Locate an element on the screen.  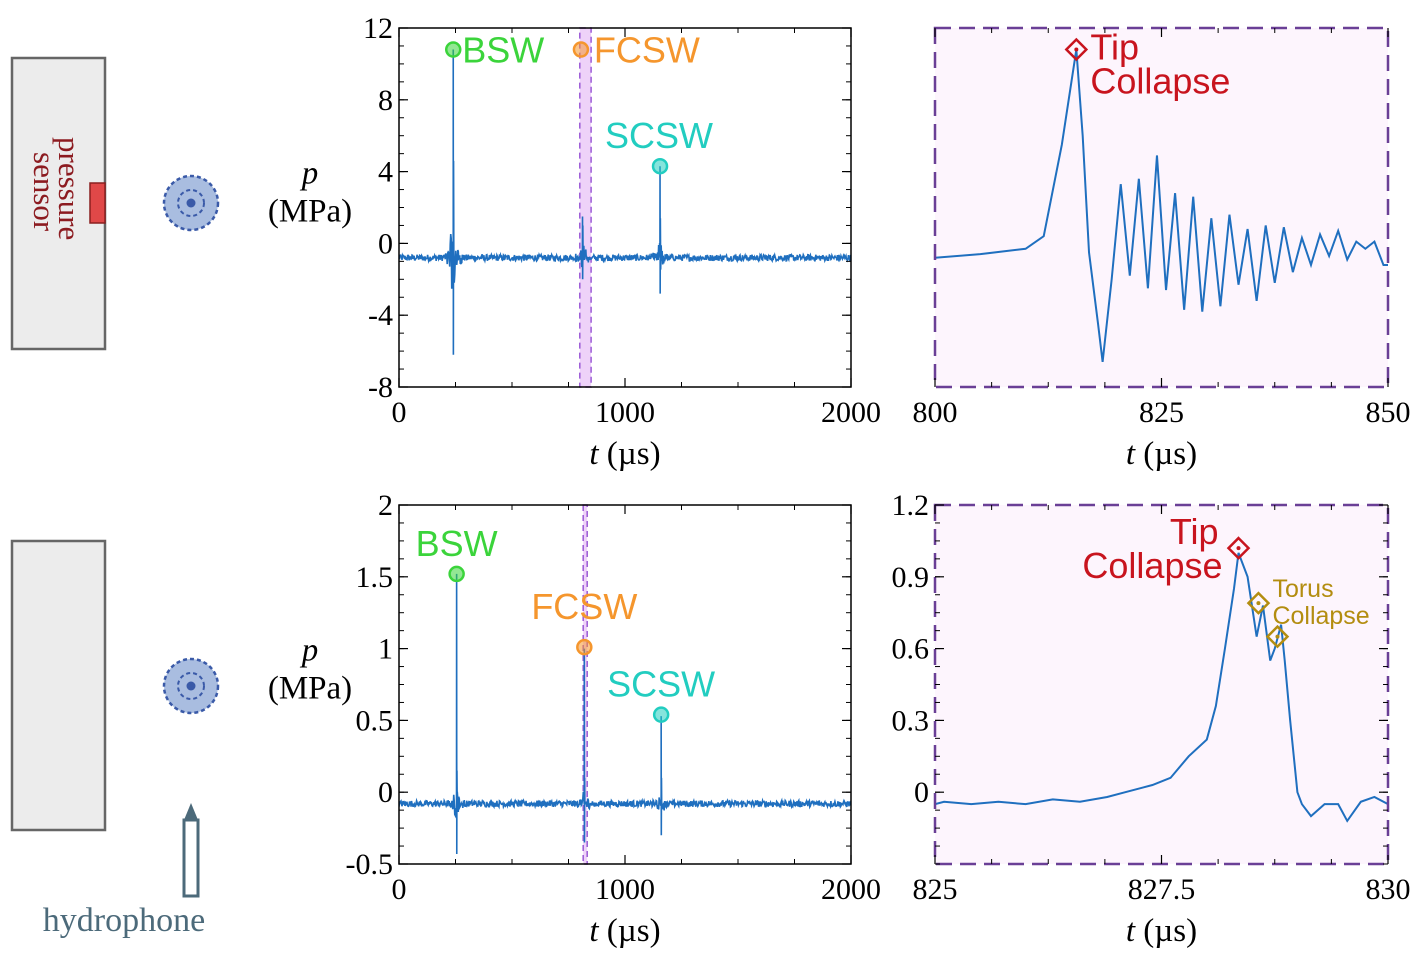
y-tick-label: 1 is located at coordinates (385, 649).